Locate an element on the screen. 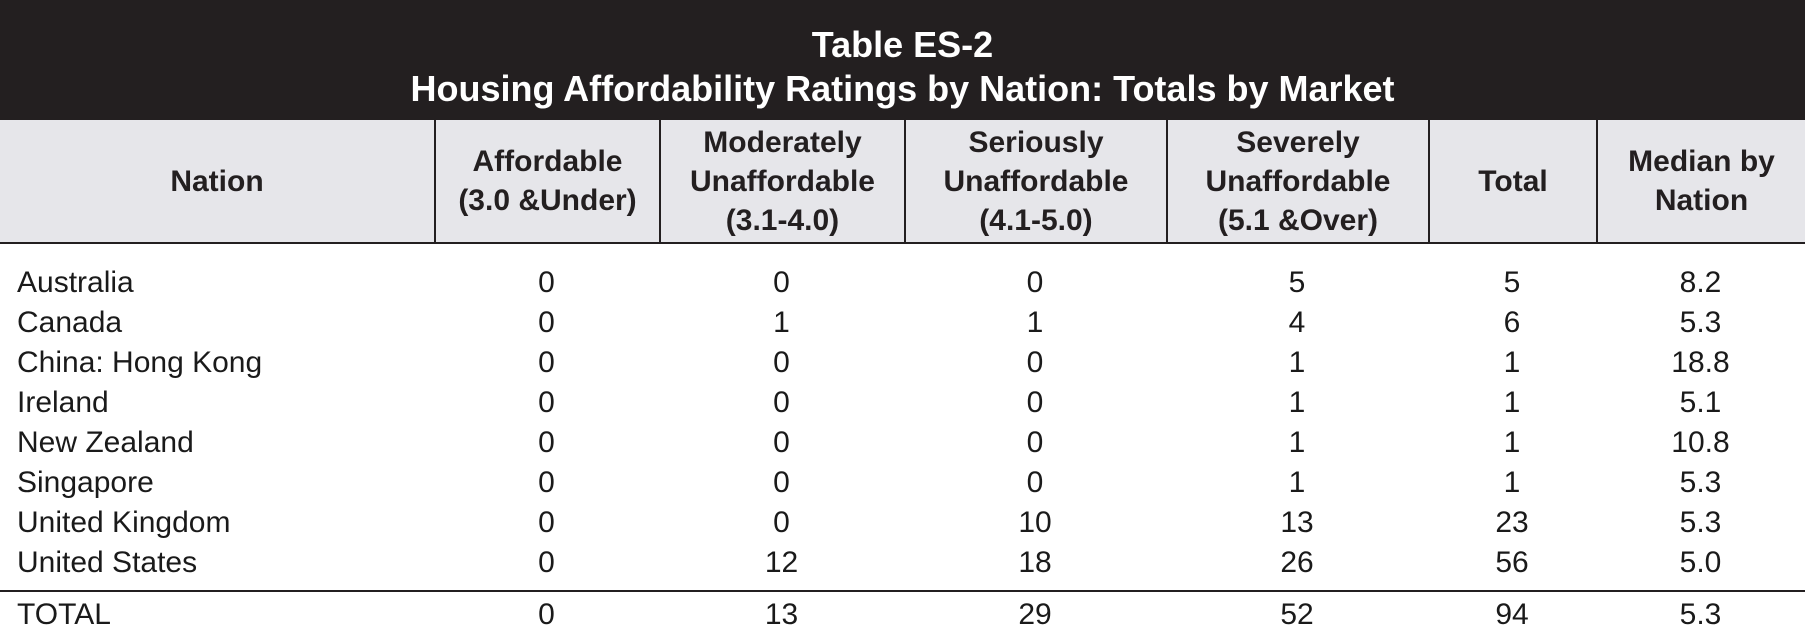 Image resolution: width=1805 pixels, height=643 pixels. cell-severely-unaffordable: 26 is located at coordinates (1297, 562).